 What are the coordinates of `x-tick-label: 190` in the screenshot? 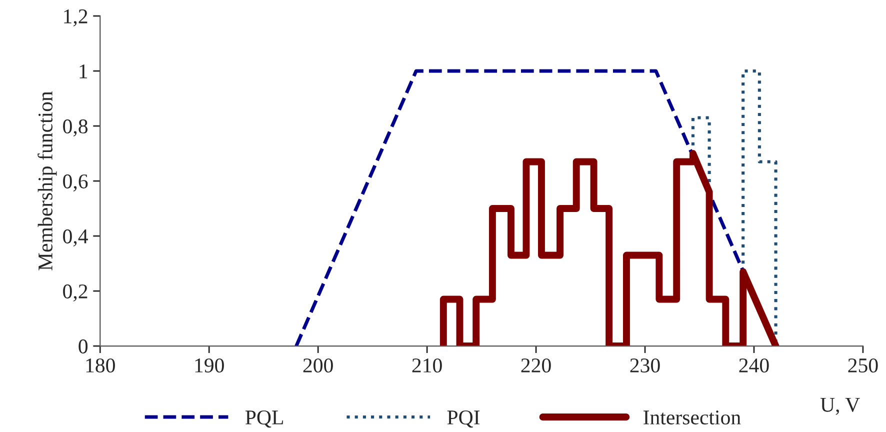 It's located at (209, 365).